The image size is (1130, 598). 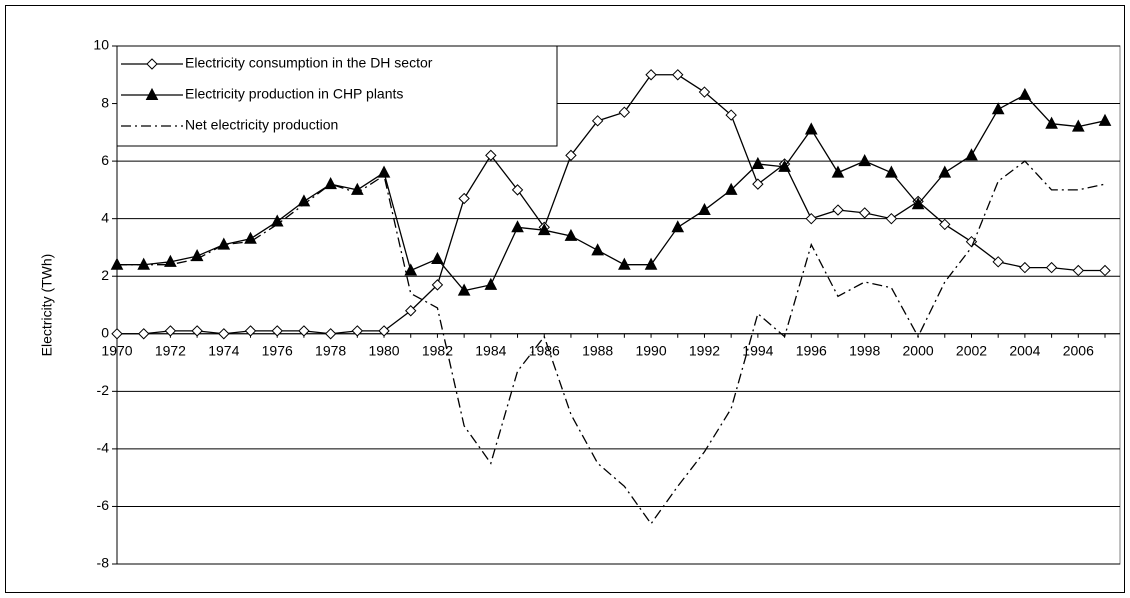 What do you see at coordinates (103, 390) in the screenshot?
I see `y-tick-label: -2` at bounding box center [103, 390].